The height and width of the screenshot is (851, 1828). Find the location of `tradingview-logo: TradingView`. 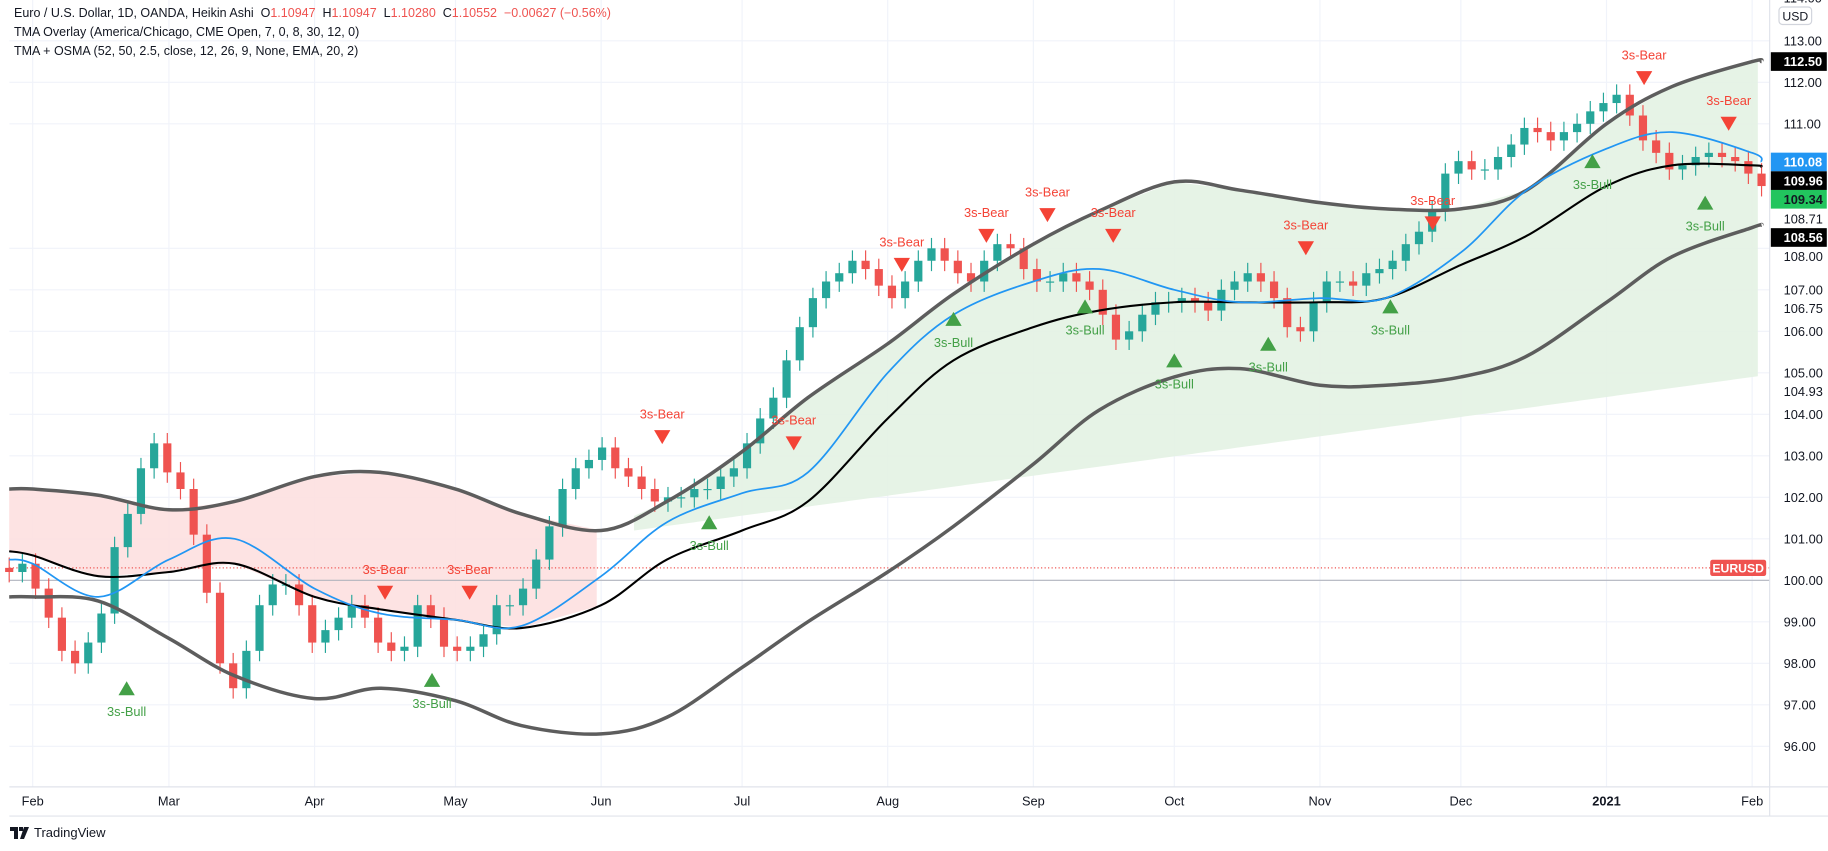

tradingview-logo: TradingView is located at coordinates (58, 832).